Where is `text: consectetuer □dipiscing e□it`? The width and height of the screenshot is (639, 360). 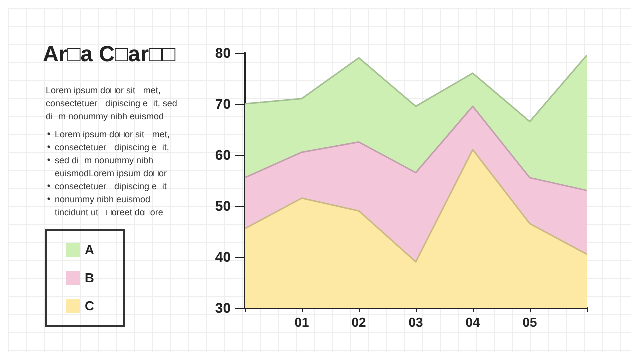
text: consectetuer □dipiscing e□it is located at coordinates (111, 187).